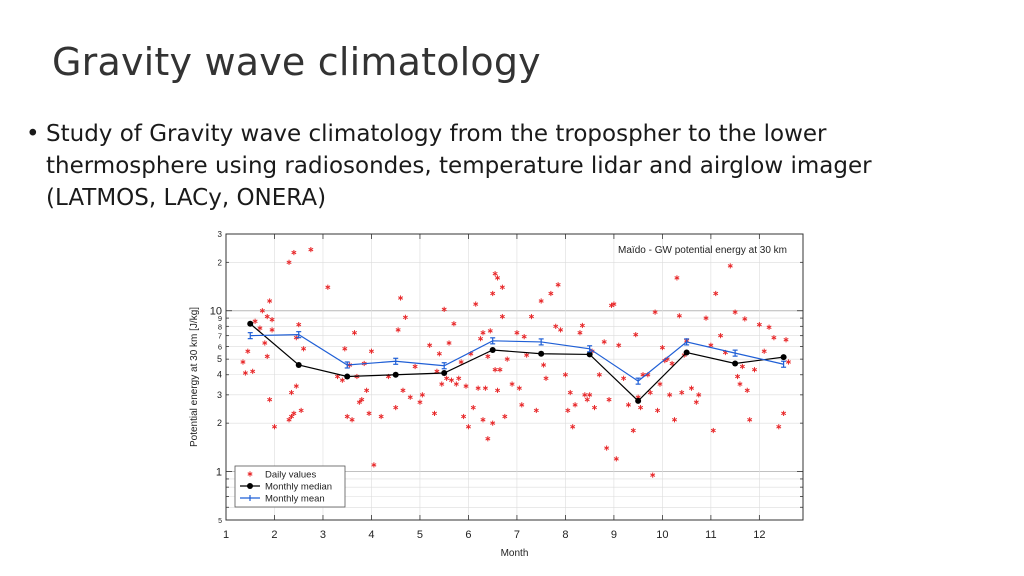 The image size is (1024, 576). Describe the element at coordinates (220, 318) in the screenshot. I see `y-tick-label: 9` at that location.